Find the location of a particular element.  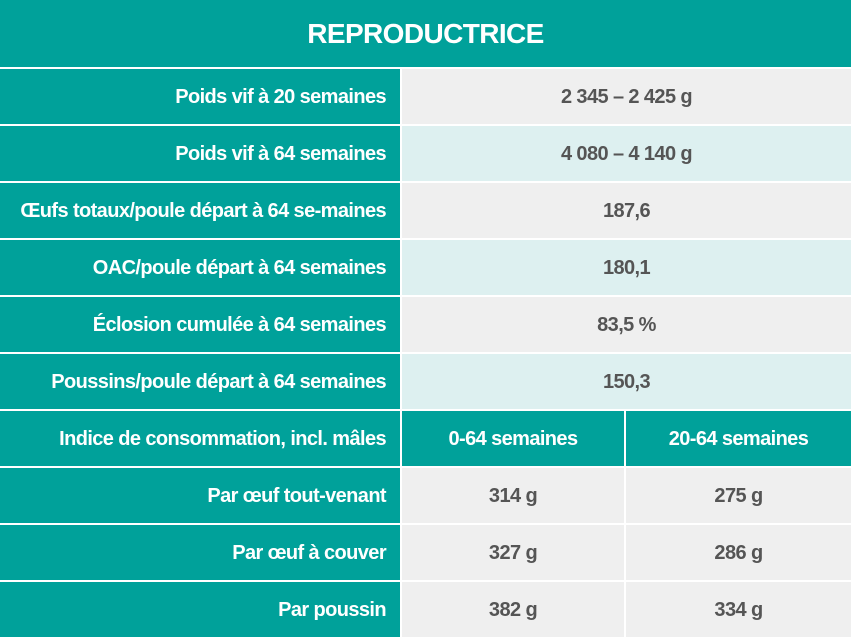

row-value: 150,3 is located at coordinates (627, 382).